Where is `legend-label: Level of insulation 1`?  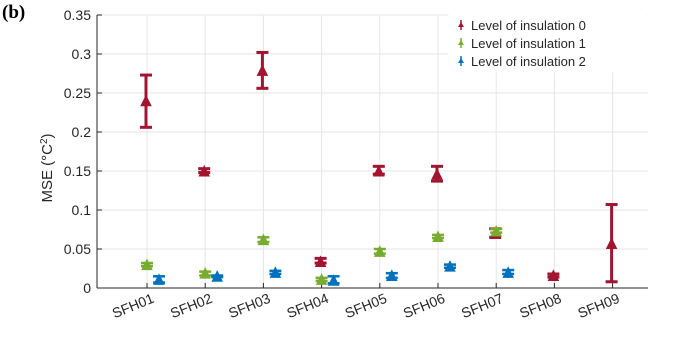 legend-label: Level of insulation 1 is located at coordinates (528, 43).